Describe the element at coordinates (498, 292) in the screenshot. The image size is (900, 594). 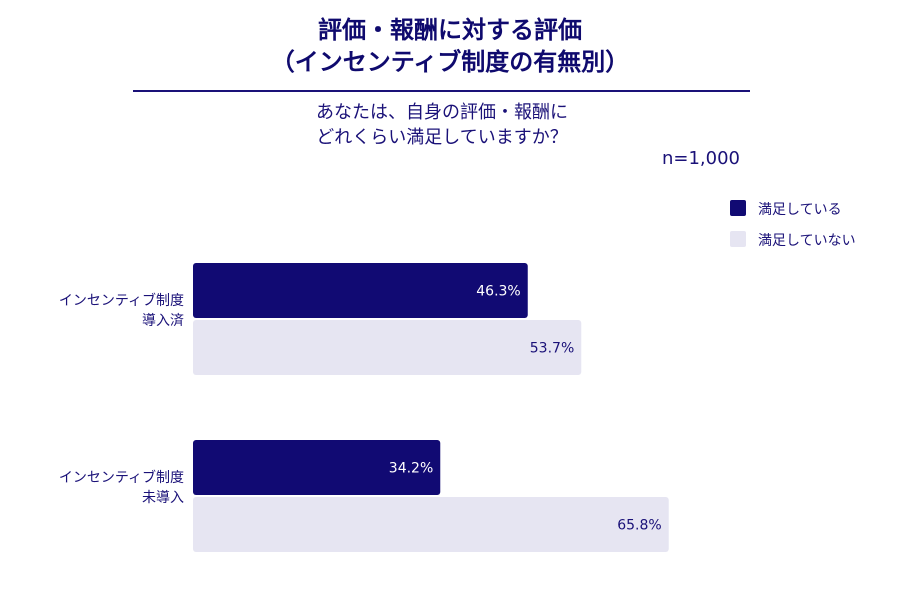
I see `data-label-satisfied-0: 46.3%` at that location.